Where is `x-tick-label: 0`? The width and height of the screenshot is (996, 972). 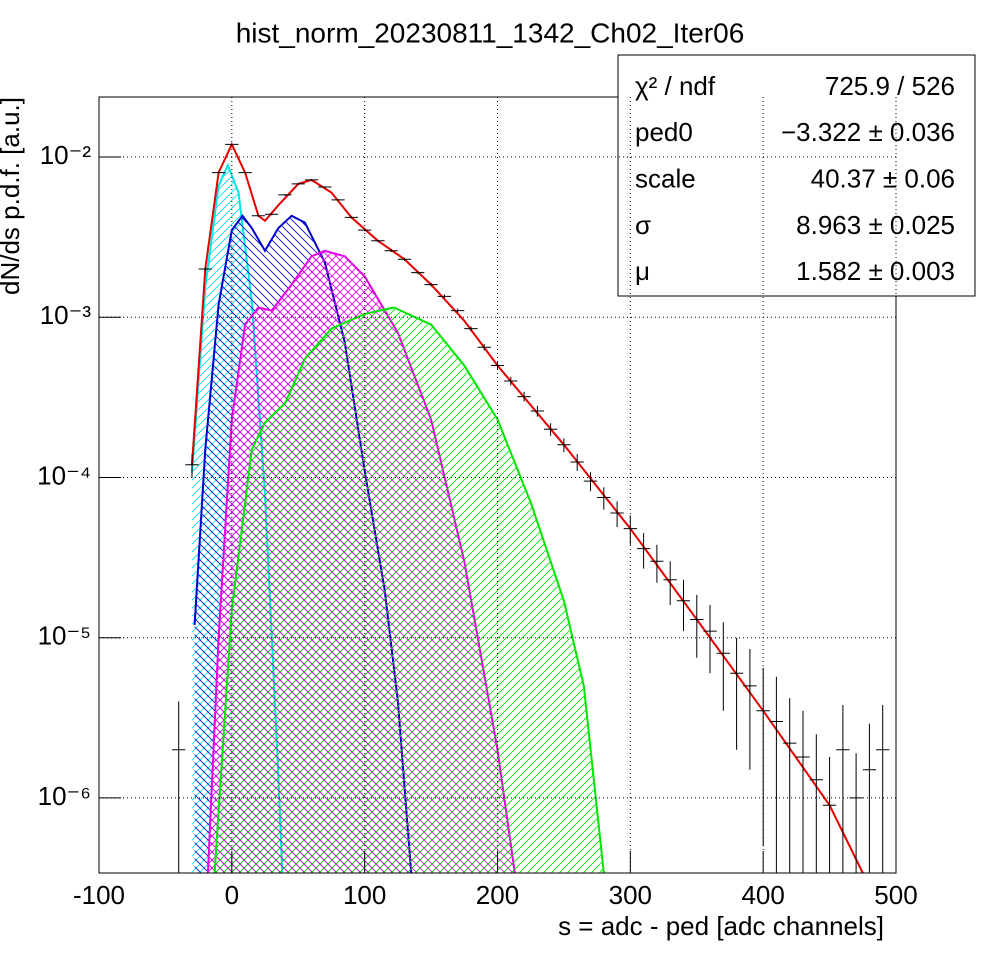 x-tick-label: 0 is located at coordinates (232, 895).